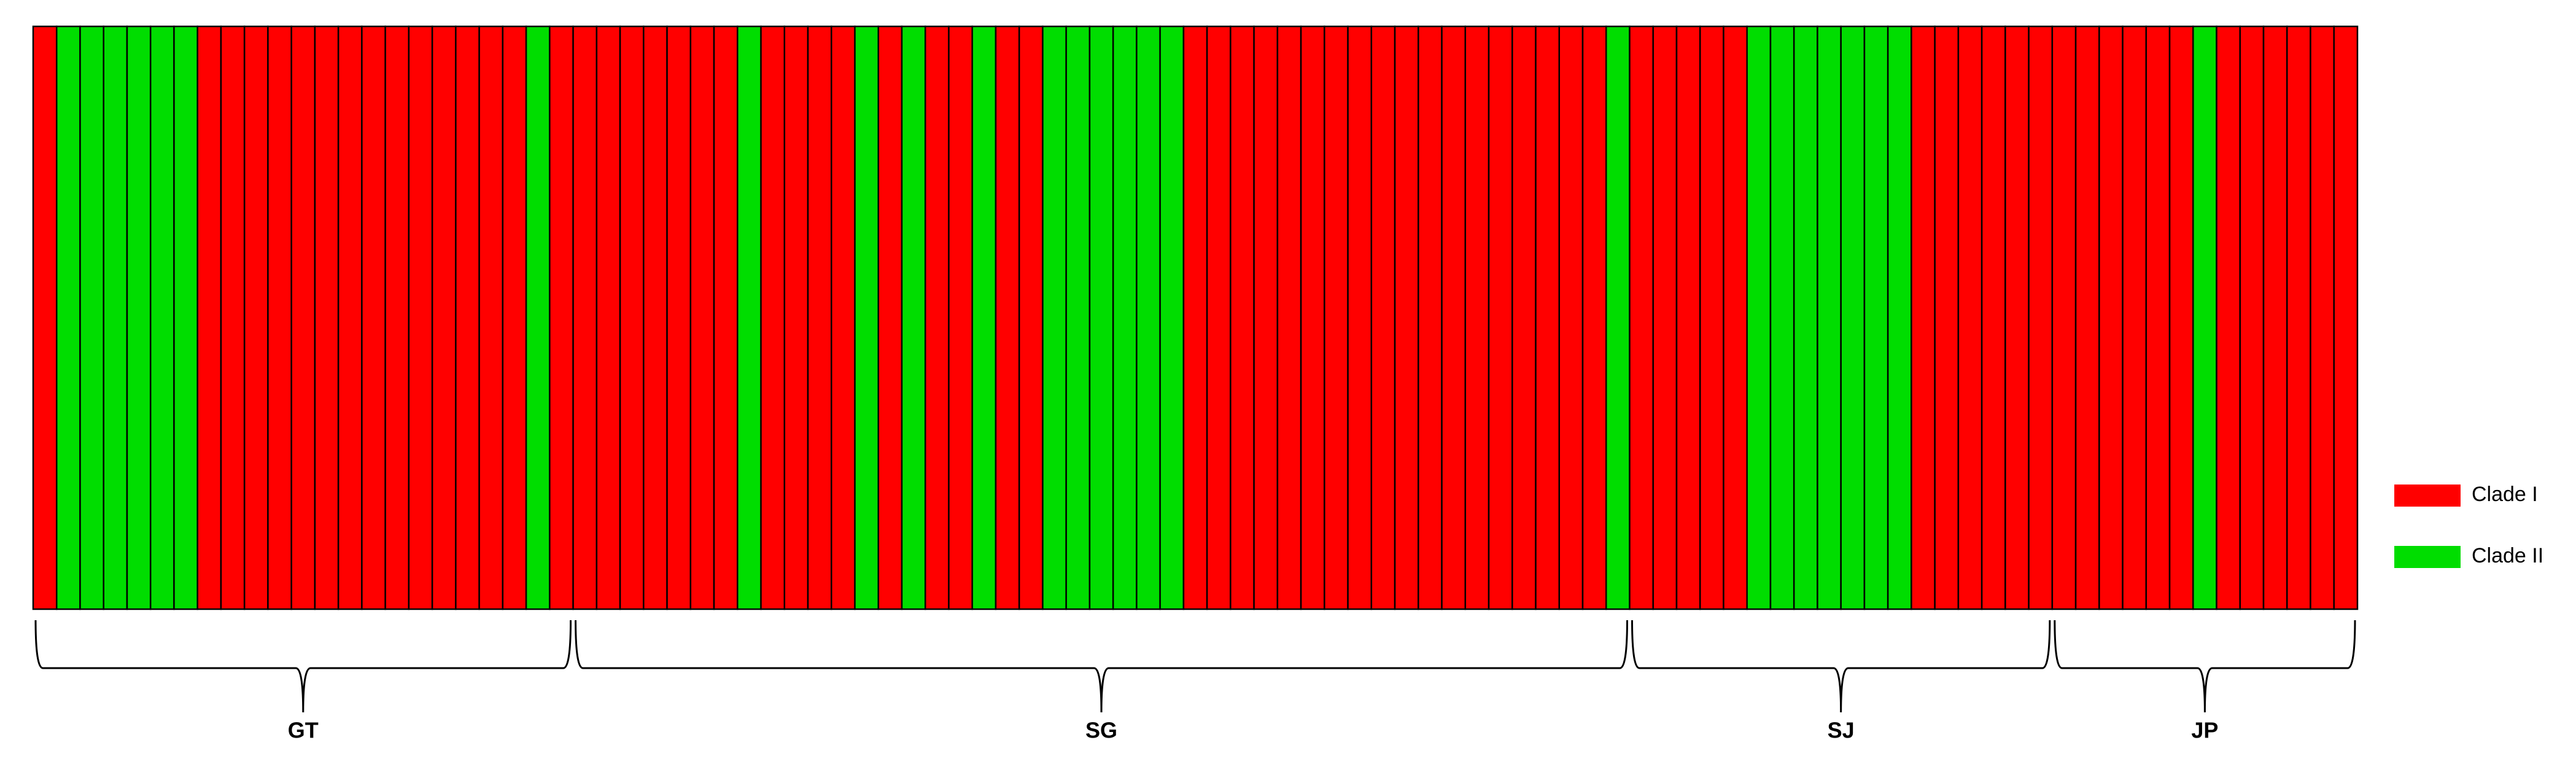 The width and height of the screenshot is (2576, 759). I want to click on group-label: GT, so click(303, 730).